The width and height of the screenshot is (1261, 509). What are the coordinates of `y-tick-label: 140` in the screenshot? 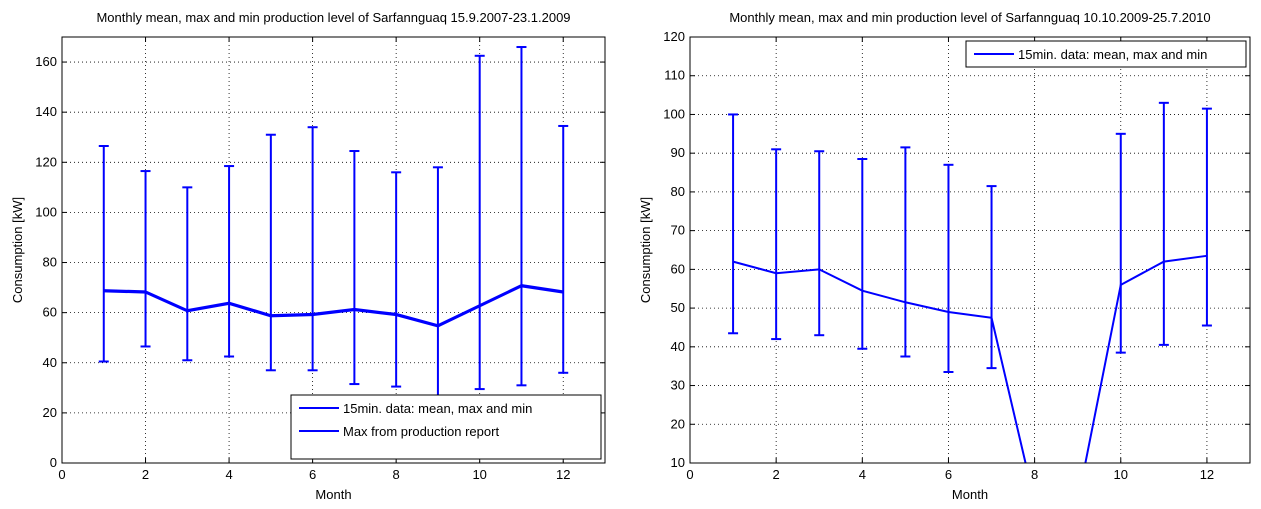 It's located at (46, 111).